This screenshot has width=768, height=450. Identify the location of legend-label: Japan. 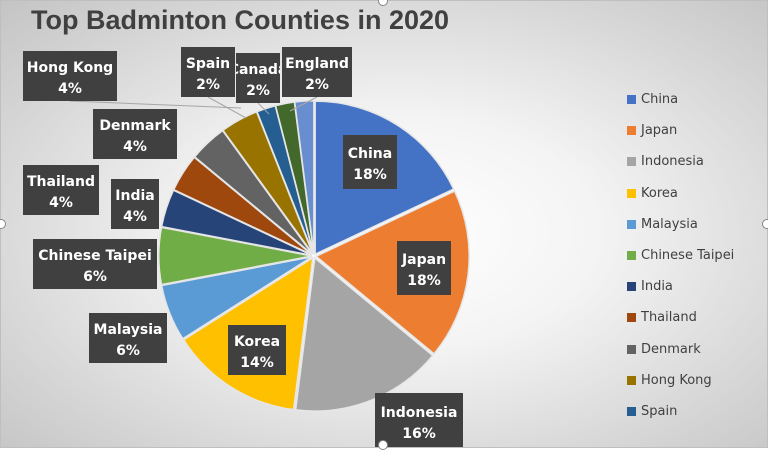
(659, 131).